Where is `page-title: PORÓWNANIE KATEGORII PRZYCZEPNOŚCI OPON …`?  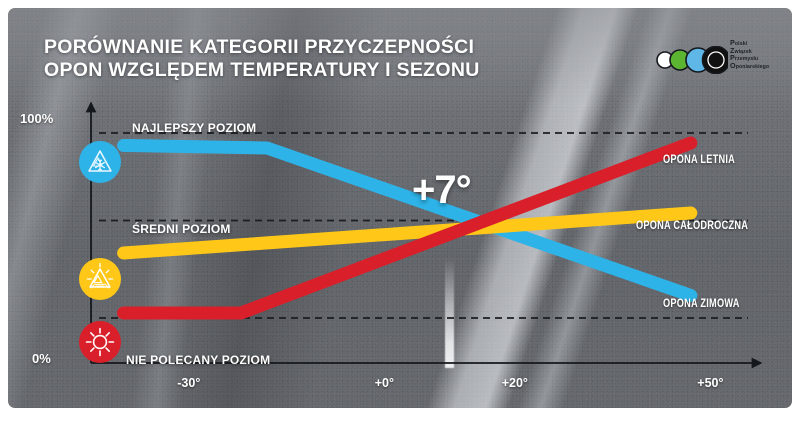 page-title: PORÓWNANIE KATEGORII PRZYCZEPNOŚCI OPON … is located at coordinates (324, 59).